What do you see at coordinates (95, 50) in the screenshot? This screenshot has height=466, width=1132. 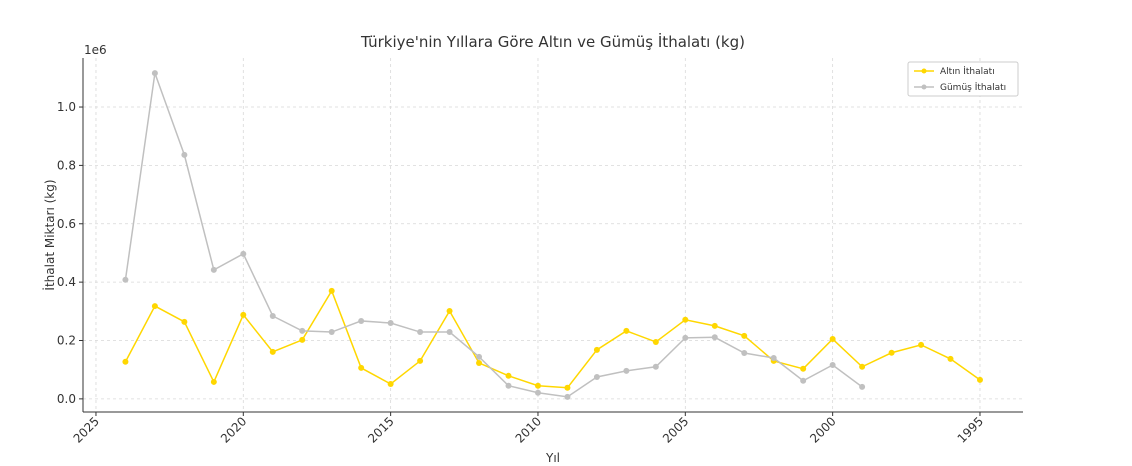 I see `y-offset-label: 1e6` at bounding box center [95, 50].